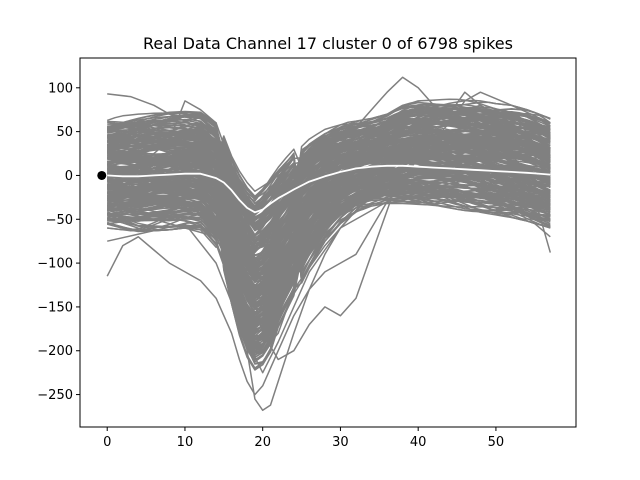 This screenshot has width=640, height=480. Describe the element at coordinates (55, 264) in the screenshot. I see `y-tick-label: −100` at that location.